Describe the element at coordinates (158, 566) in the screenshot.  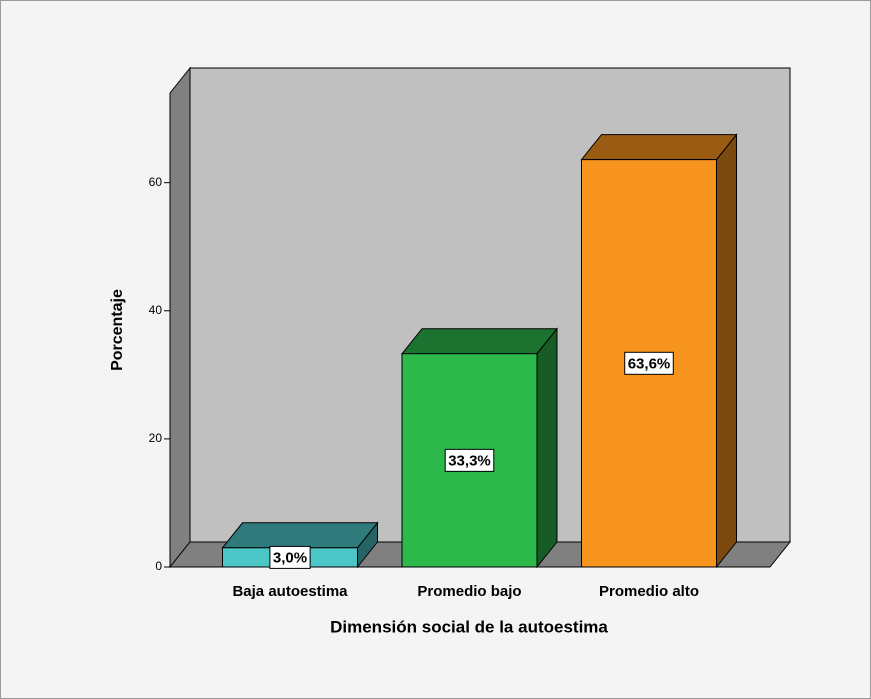
I see `y-tick-label: 0` at that location.